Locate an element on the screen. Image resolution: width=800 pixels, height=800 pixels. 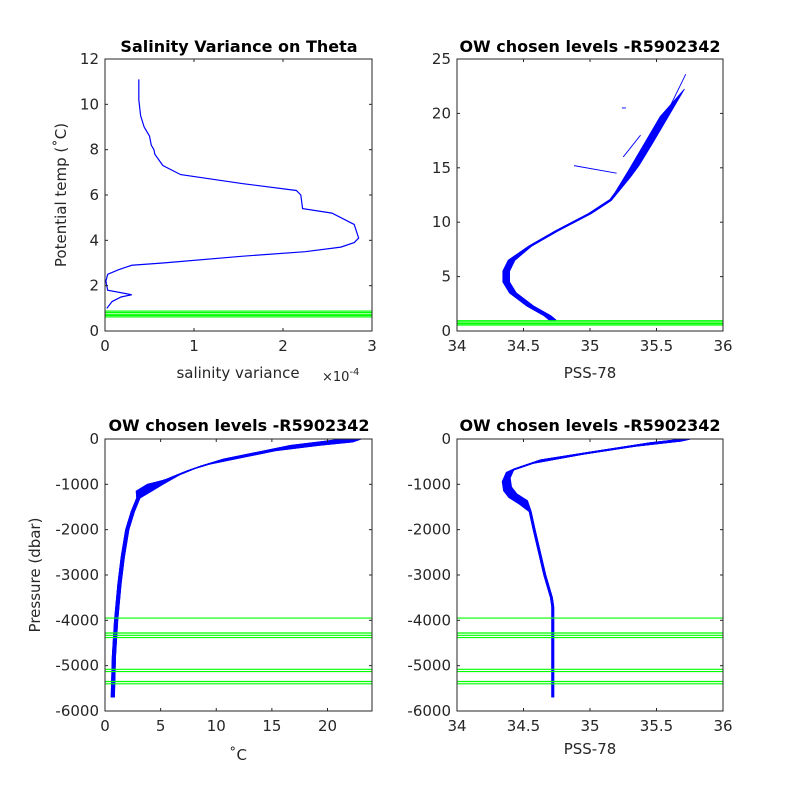
panel-2-title: OW chosen levels -R5902342 is located at coordinates (589, 46).